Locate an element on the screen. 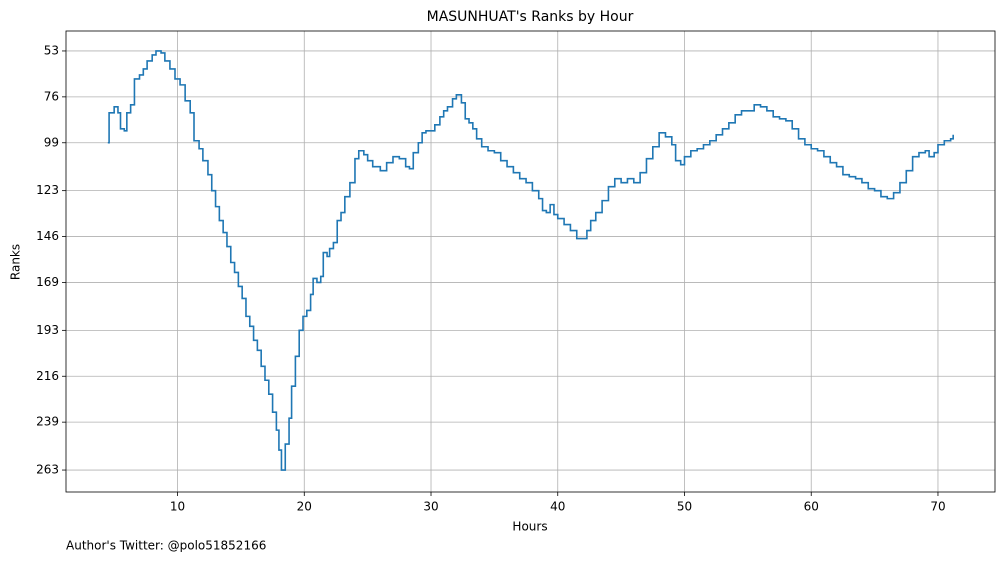 Image resolution: width=1005 pixels, height=562 pixels. y-tick-label: 146 is located at coordinates (47, 236).